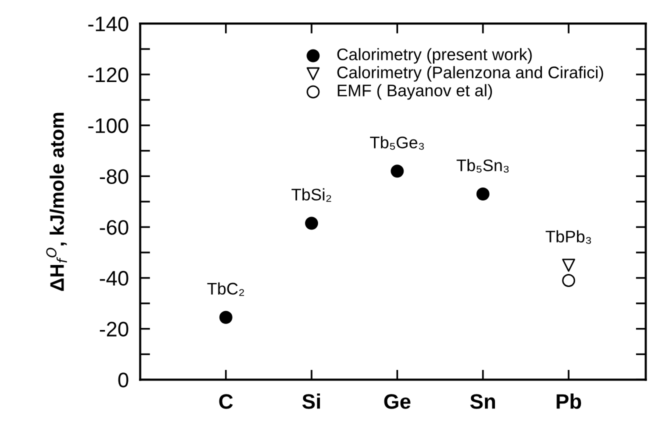  What do you see at coordinates (56, 201) in the screenshot?
I see `y-axis-title: ΔH$_{f}$$^{O}$, kJ/mole atom` at bounding box center [56, 201].